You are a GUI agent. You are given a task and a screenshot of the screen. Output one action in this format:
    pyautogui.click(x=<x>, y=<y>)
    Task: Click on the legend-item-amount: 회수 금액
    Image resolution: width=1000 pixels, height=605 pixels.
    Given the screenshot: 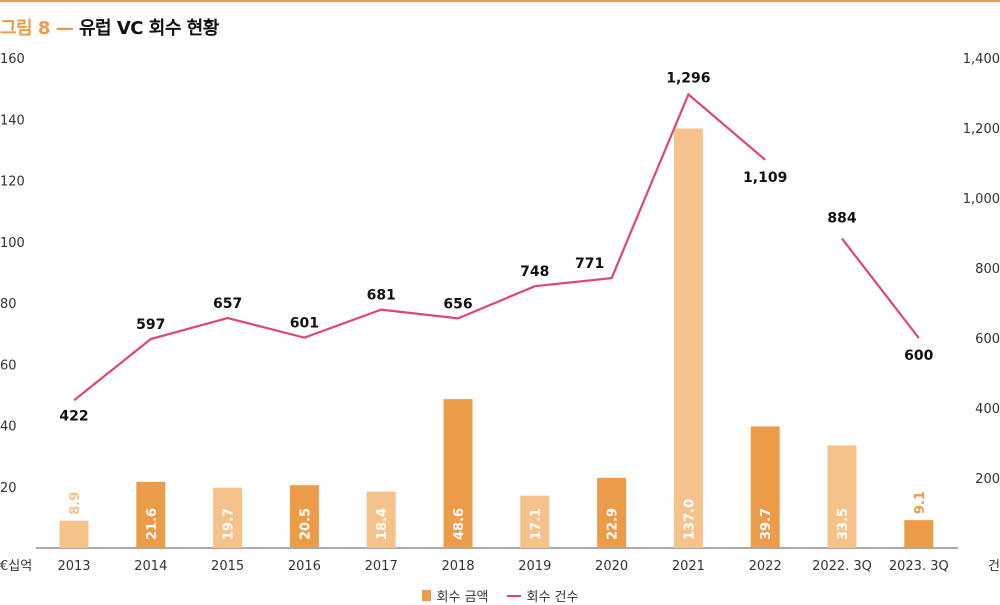 What is the action you would take?
    pyautogui.click(x=455, y=595)
    